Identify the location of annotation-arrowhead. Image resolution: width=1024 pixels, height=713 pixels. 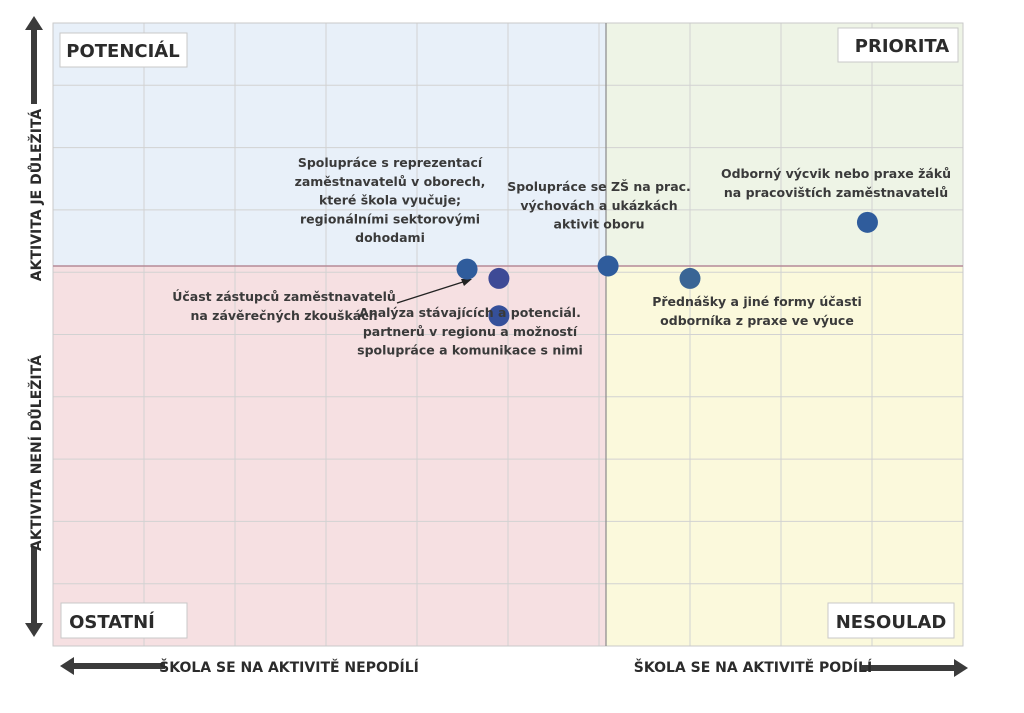
(466, 282).